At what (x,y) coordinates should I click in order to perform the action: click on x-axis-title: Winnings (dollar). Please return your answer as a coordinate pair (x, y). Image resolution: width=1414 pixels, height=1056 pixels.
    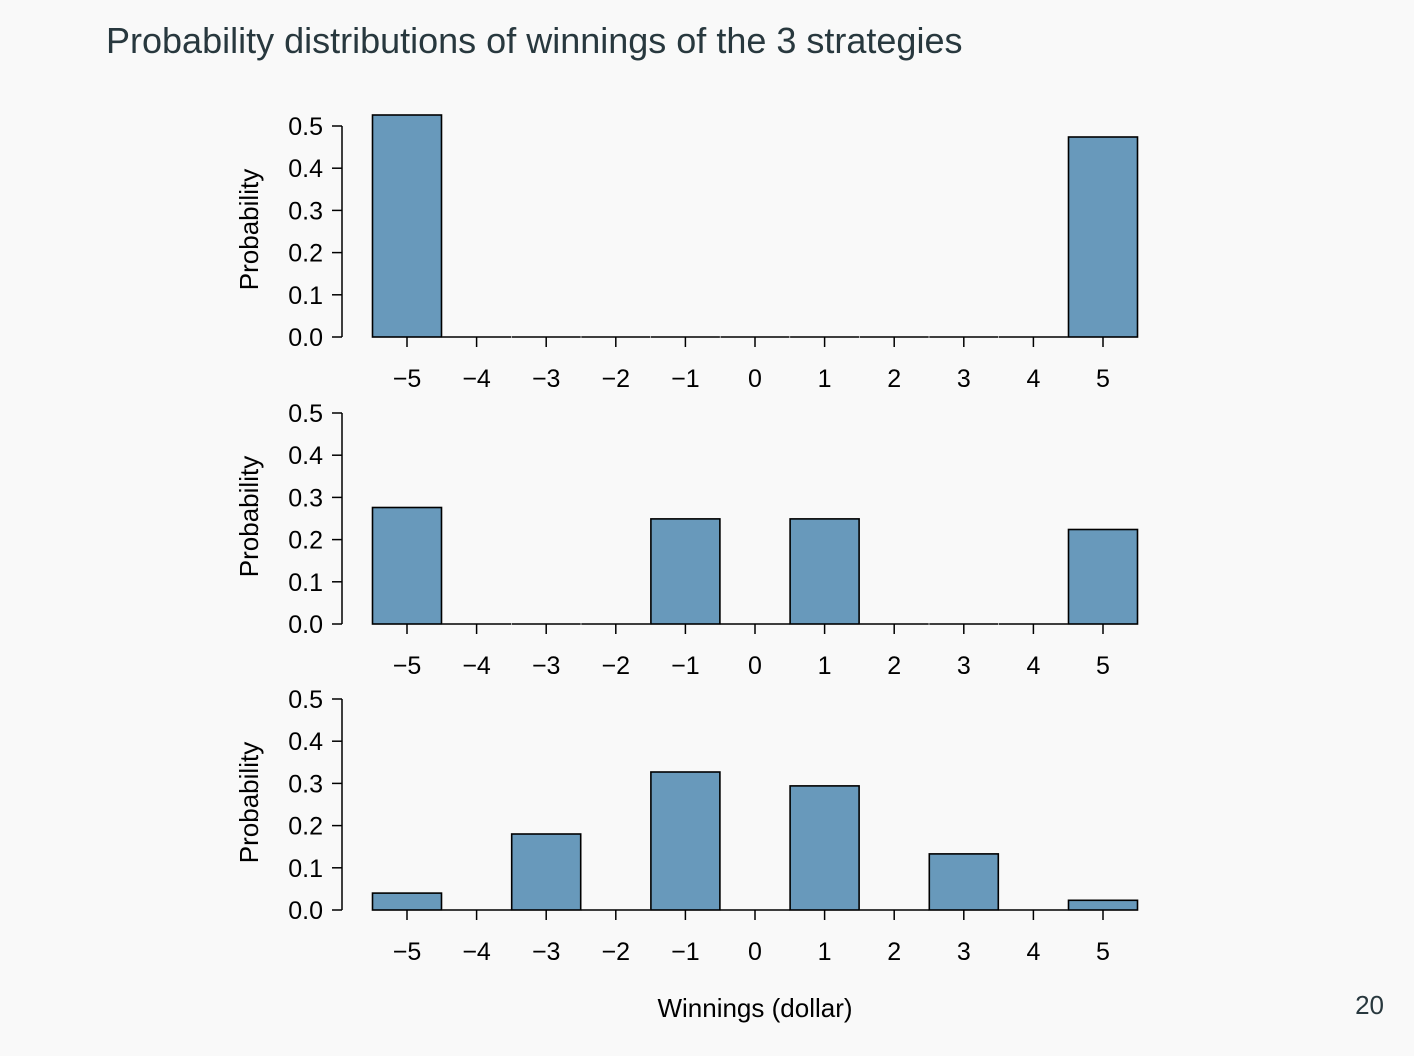
    Looking at the image, I should click on (754, 1008).